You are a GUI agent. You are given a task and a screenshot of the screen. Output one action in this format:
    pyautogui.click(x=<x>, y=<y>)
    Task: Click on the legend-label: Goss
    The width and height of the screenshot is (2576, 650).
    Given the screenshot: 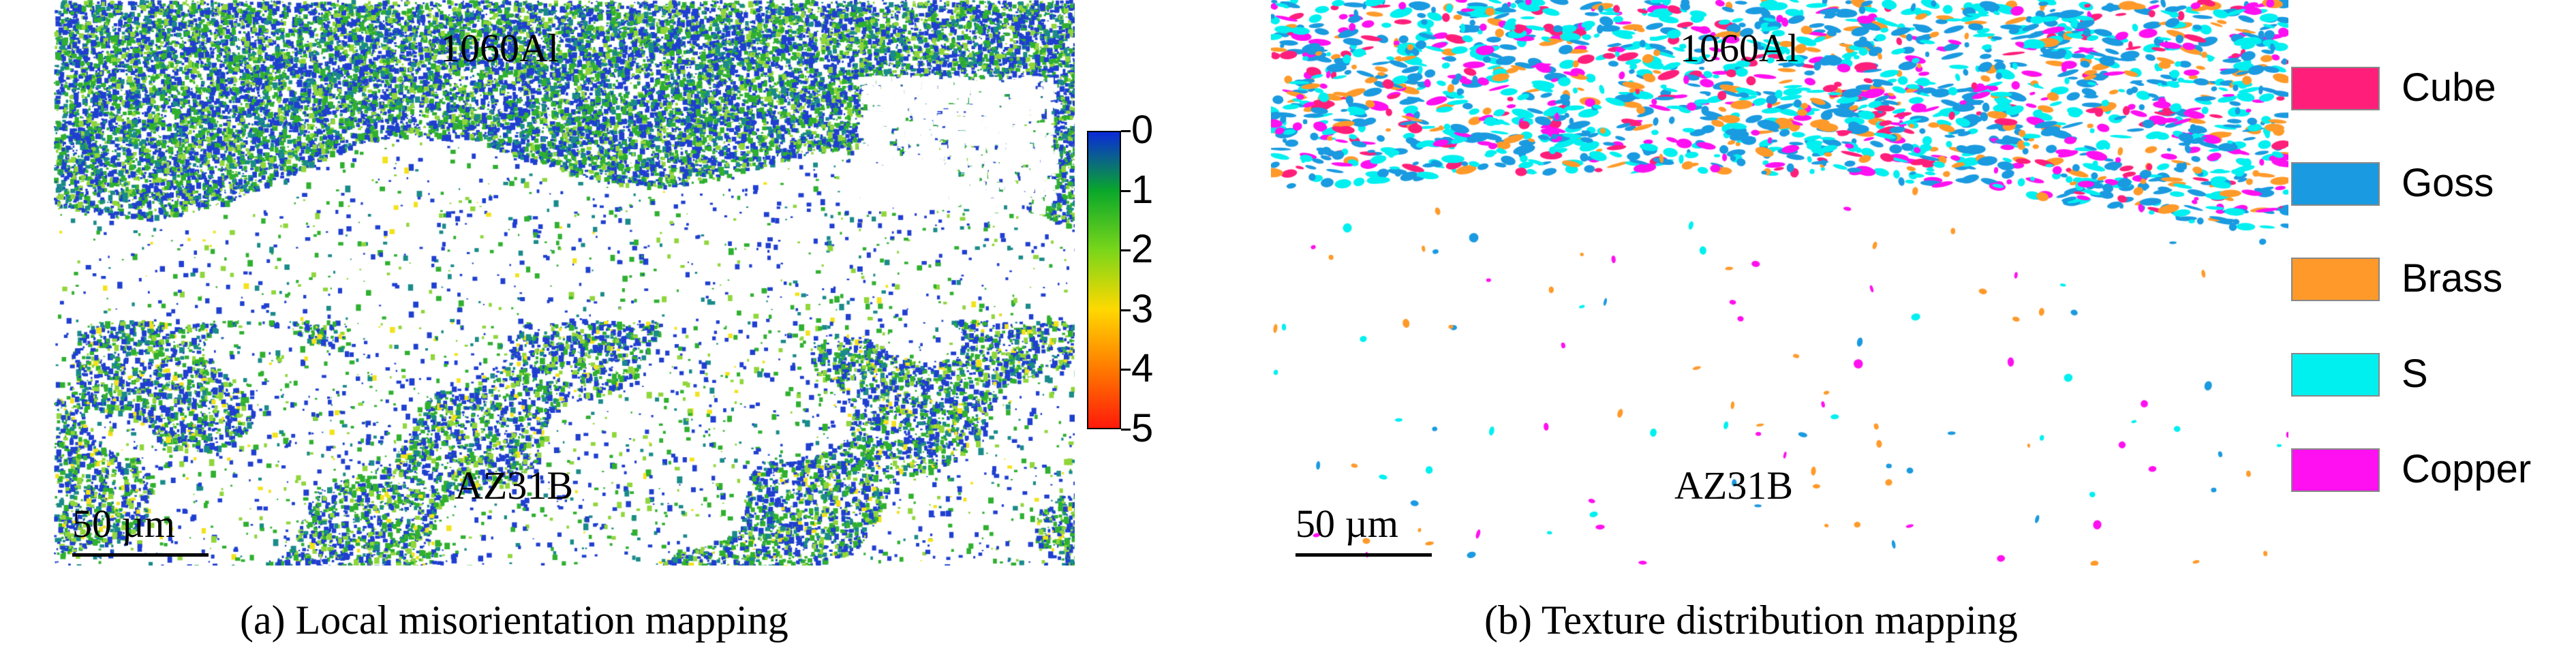 What is the action you would take?
    pyautogui.click(x=2448, y=183)
    